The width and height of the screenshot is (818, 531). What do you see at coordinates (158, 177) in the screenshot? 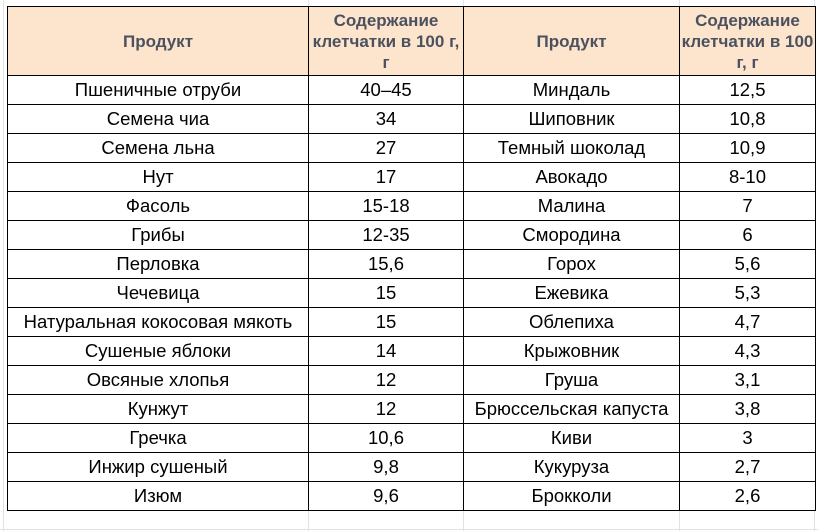
I see `left-product-cell: Нут` at bounding box center [158, 177].